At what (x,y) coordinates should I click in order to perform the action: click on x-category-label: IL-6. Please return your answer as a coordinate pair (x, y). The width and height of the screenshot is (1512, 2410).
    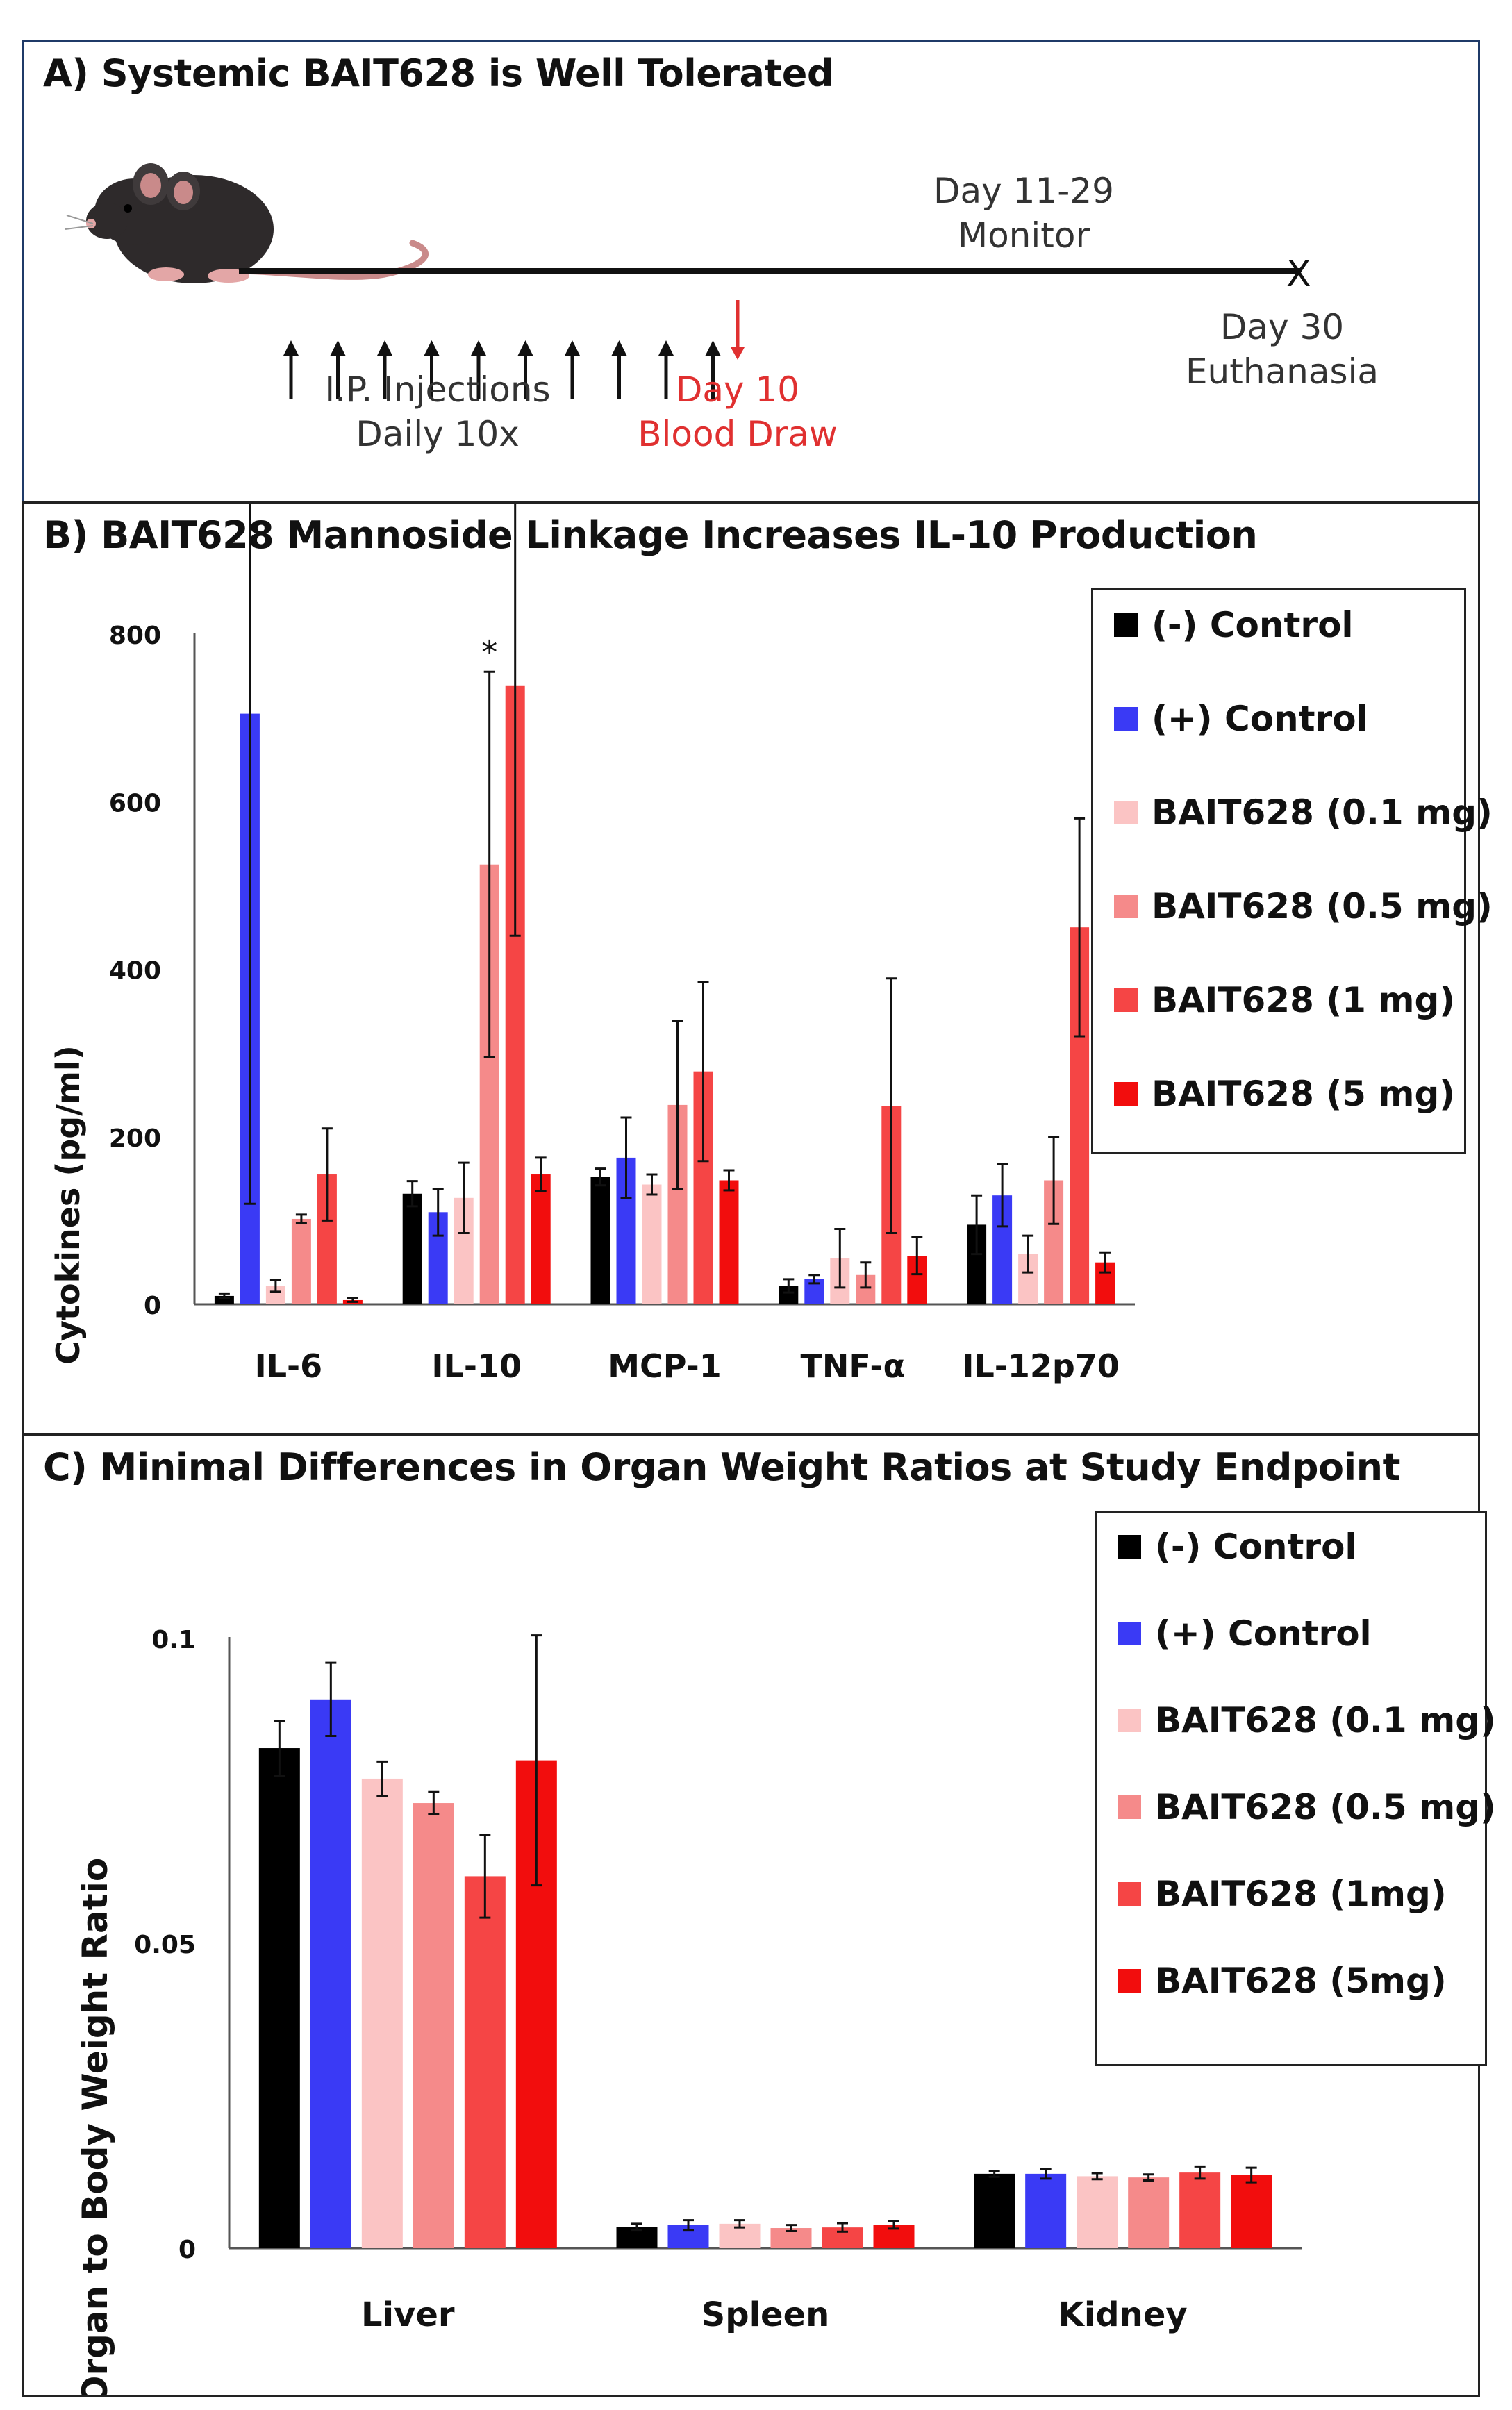
    Looking at the image, I should click on (289, 1366).